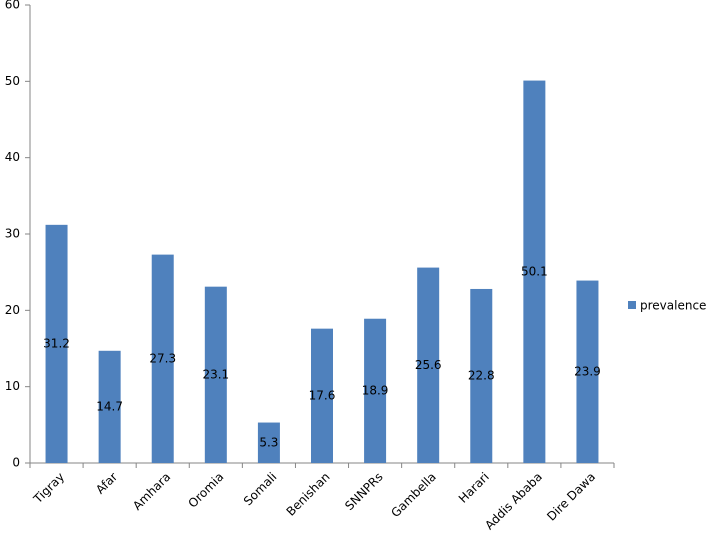  What do you see at coordinates (474, 488) in the screenshot?
I see `x-tick-label: Harari` at bounding box center [474, 488].